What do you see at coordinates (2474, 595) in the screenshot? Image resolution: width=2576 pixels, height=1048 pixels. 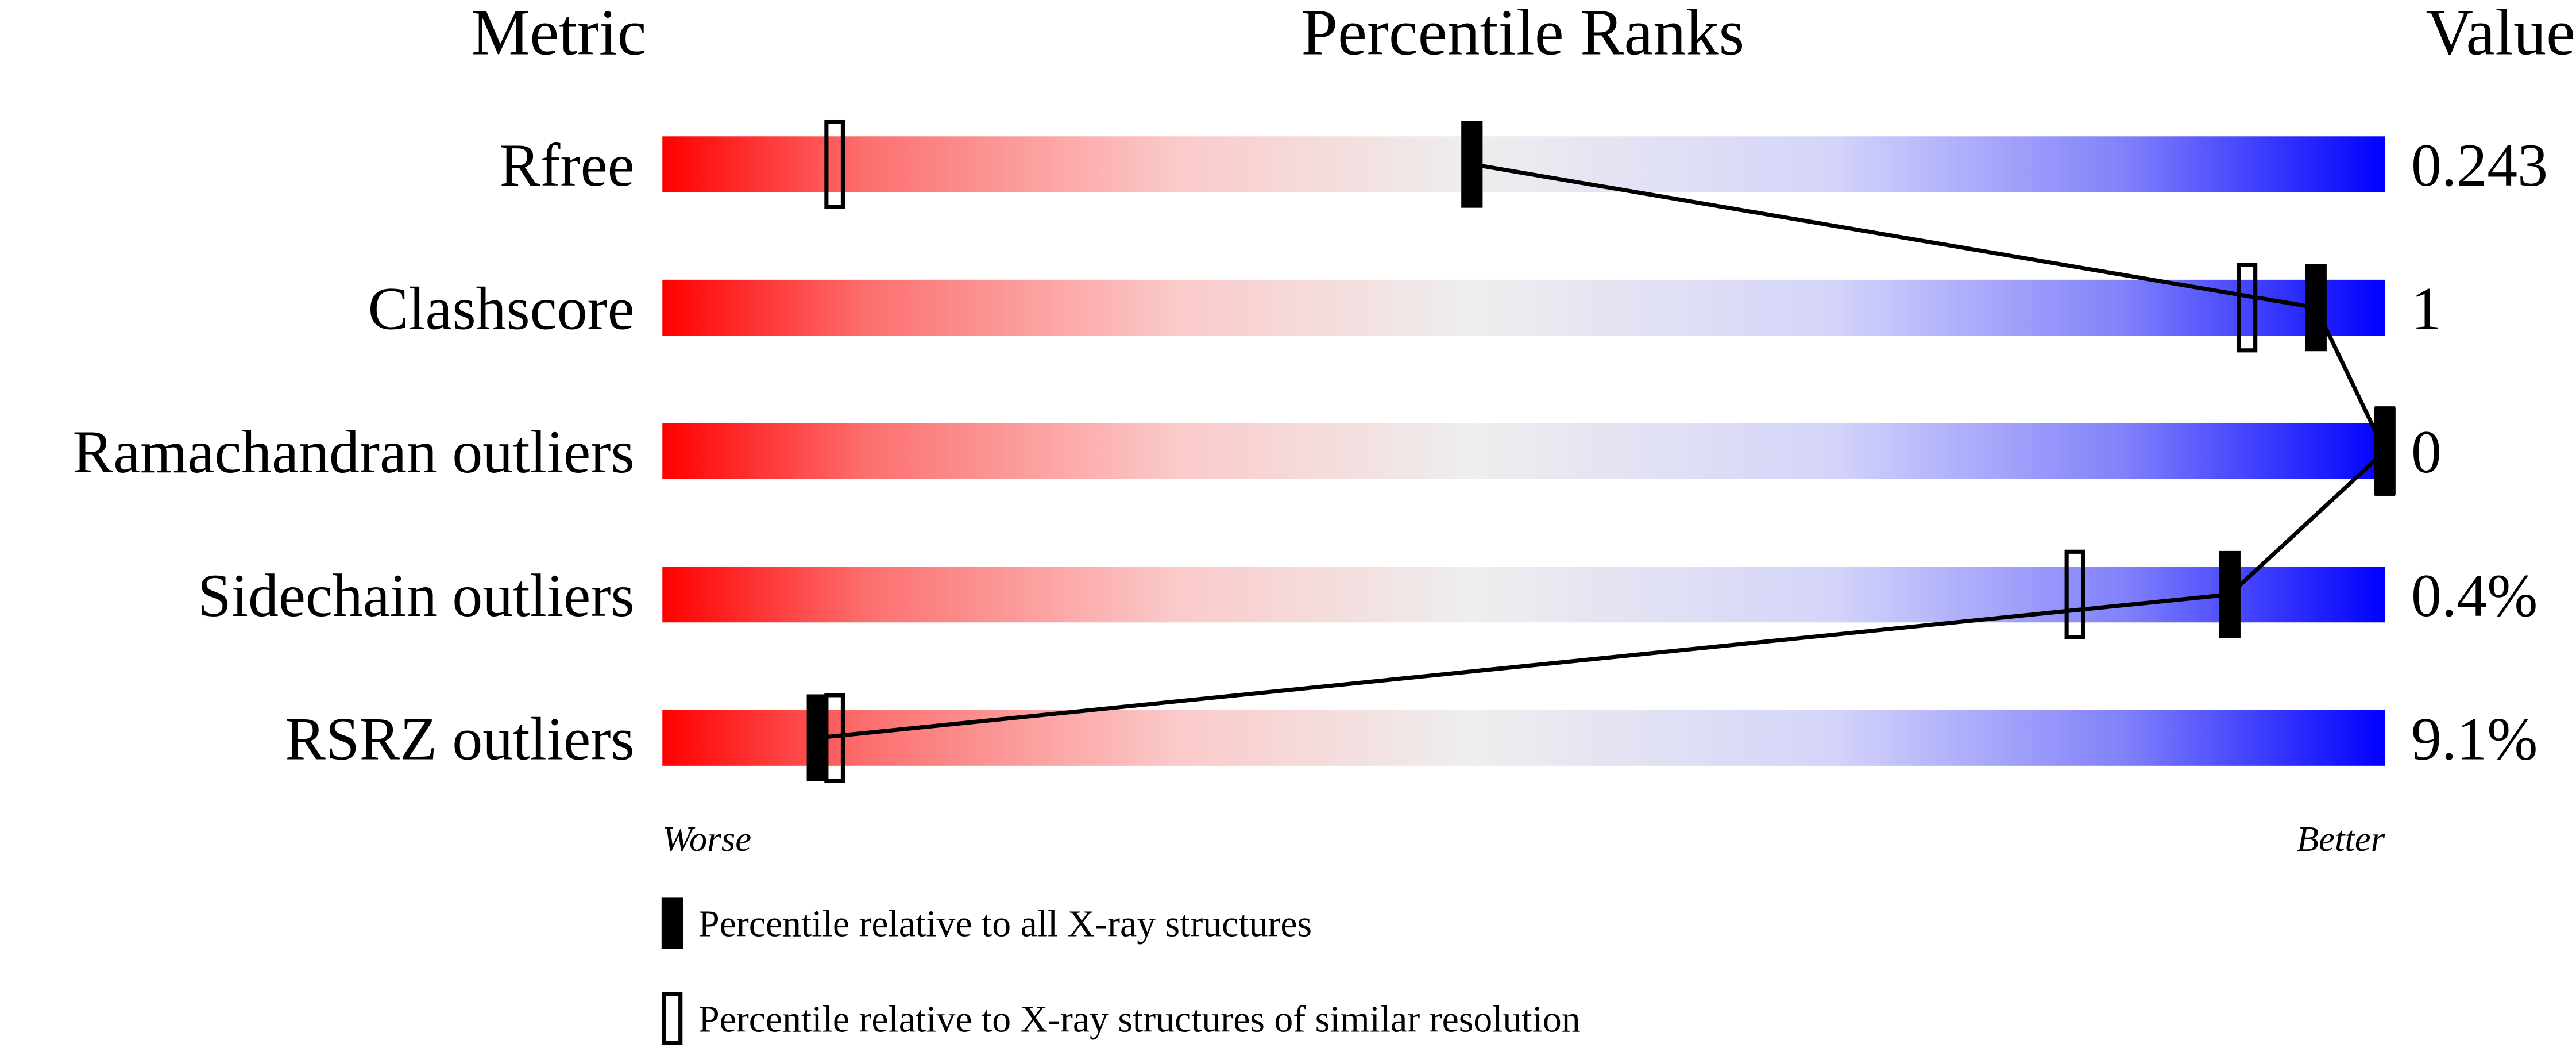 I see `metric-value: 0.4%` at bounding box center [2474, 595].